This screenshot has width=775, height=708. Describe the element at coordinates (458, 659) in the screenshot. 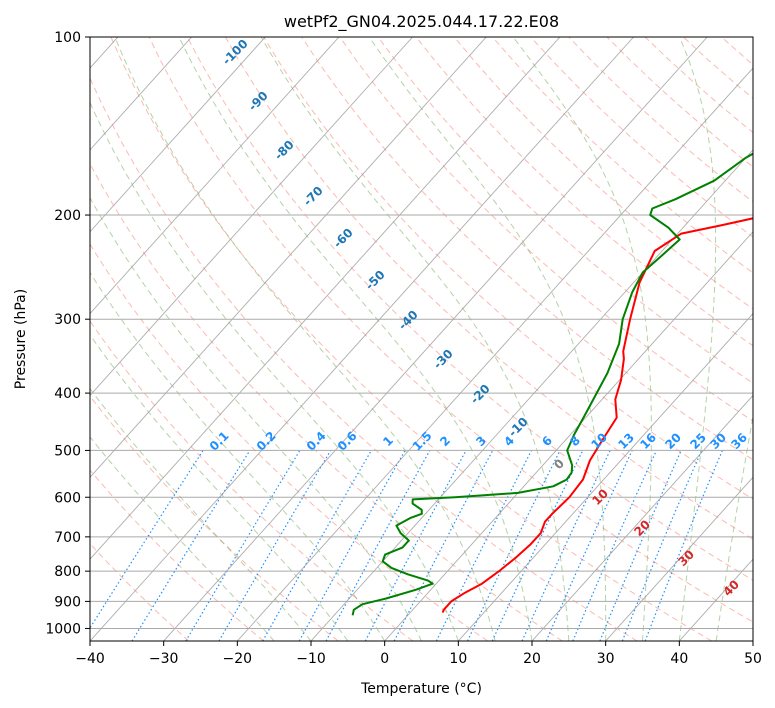

I see `x-tick-label: 10` at that location.